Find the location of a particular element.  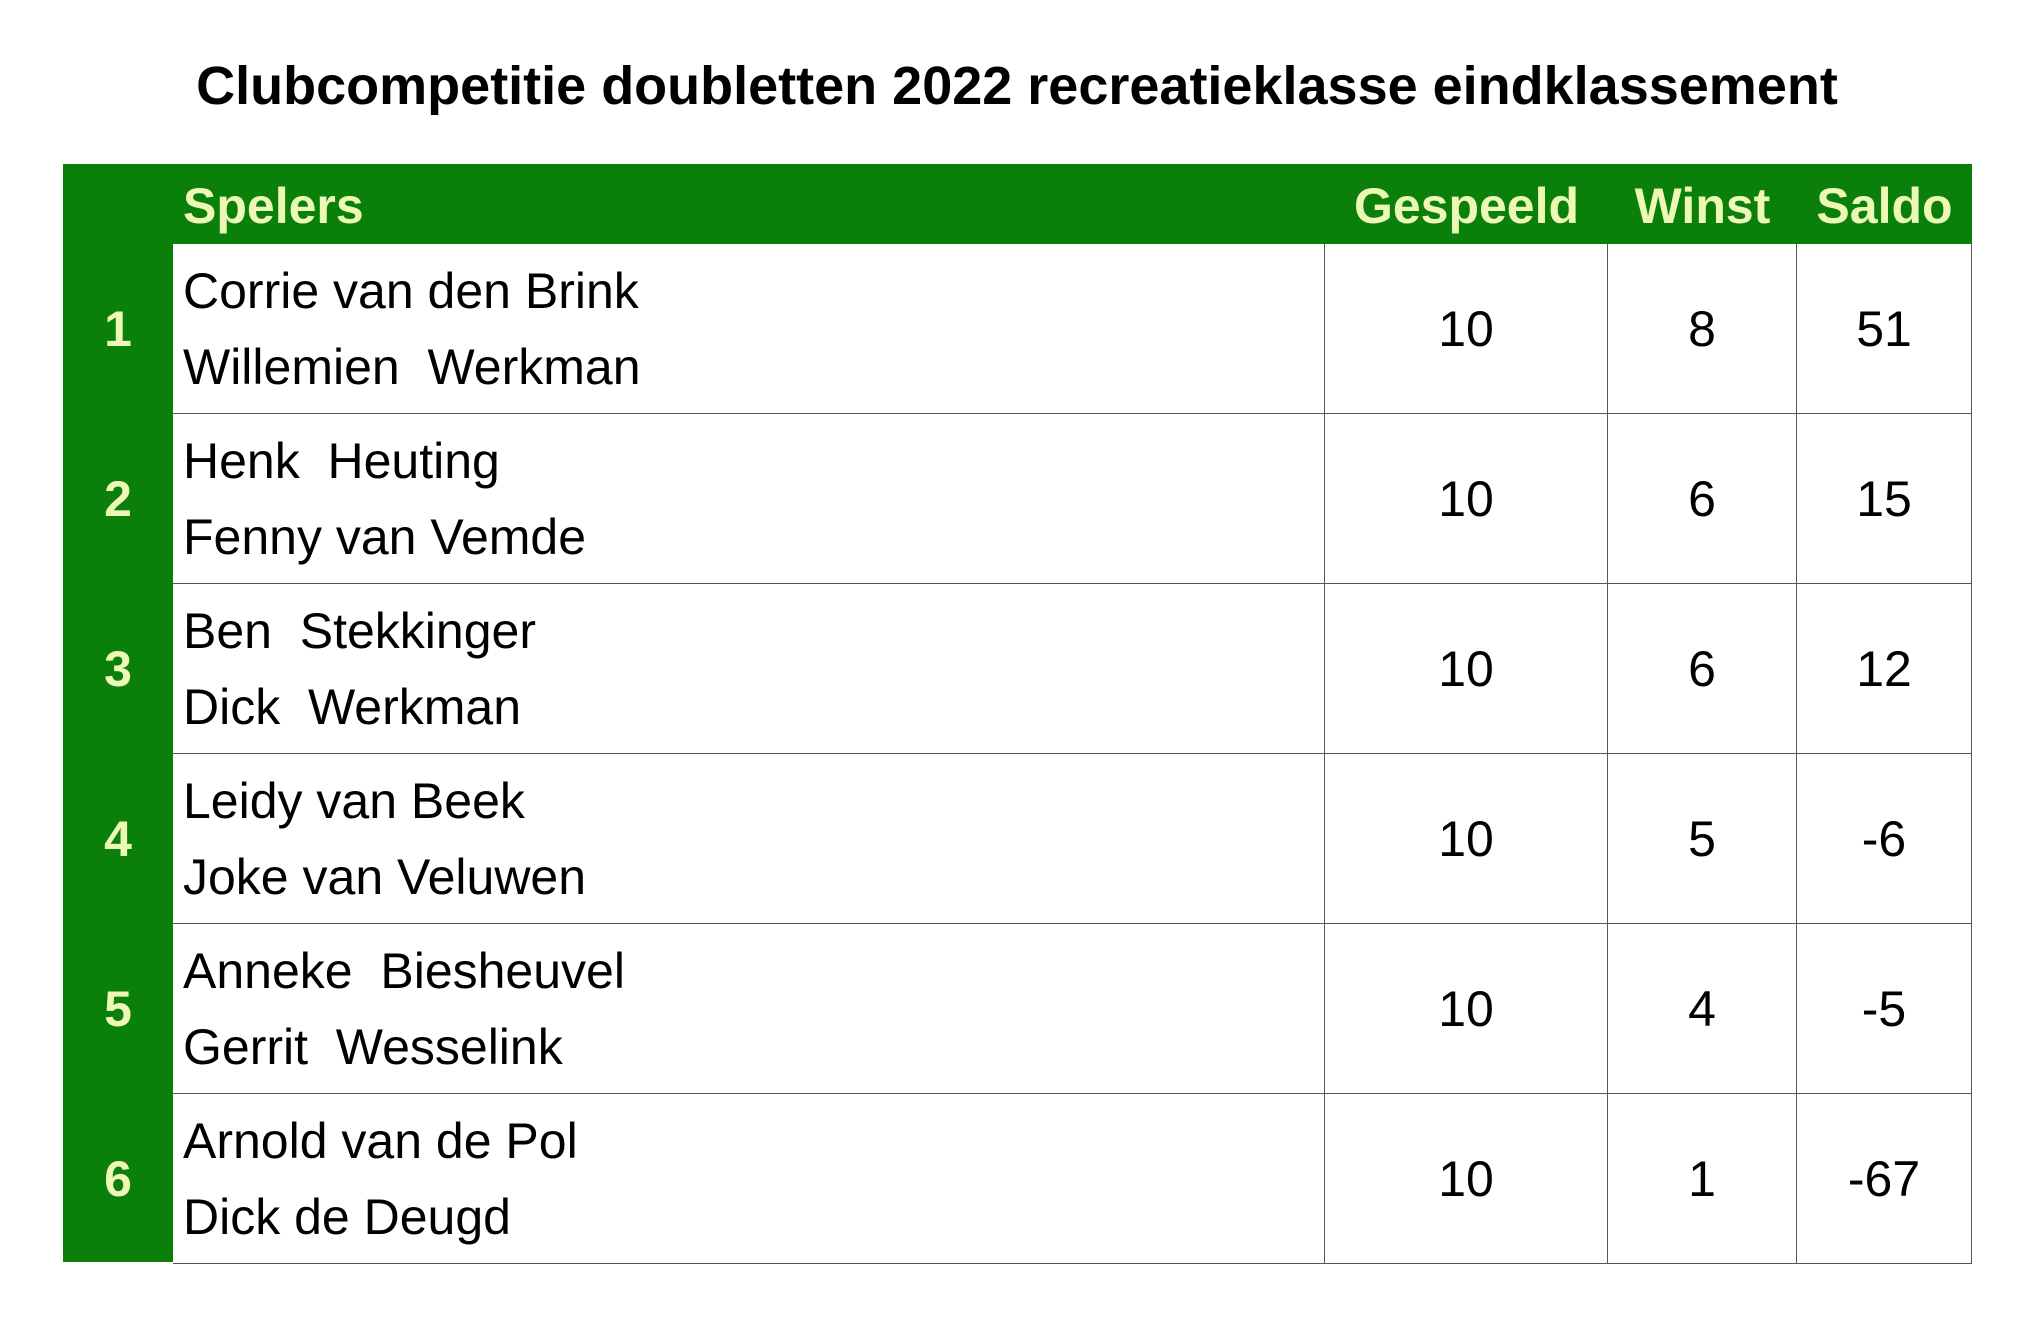

players: Anneke Biesheuvel Gerrit Wesselink is located at coordinates (749, 1009).